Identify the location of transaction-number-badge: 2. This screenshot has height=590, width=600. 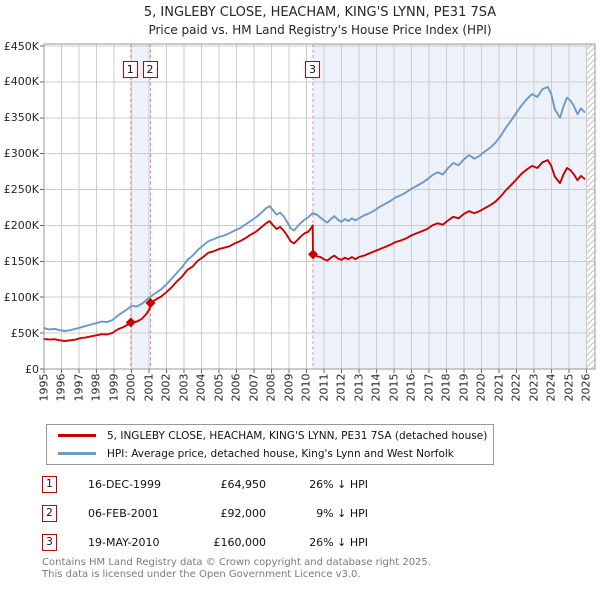
(49, 513).